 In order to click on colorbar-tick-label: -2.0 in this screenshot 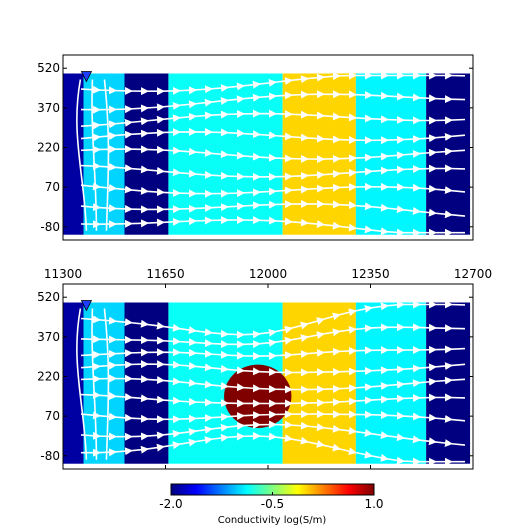, I will do `click(170, 504)`.